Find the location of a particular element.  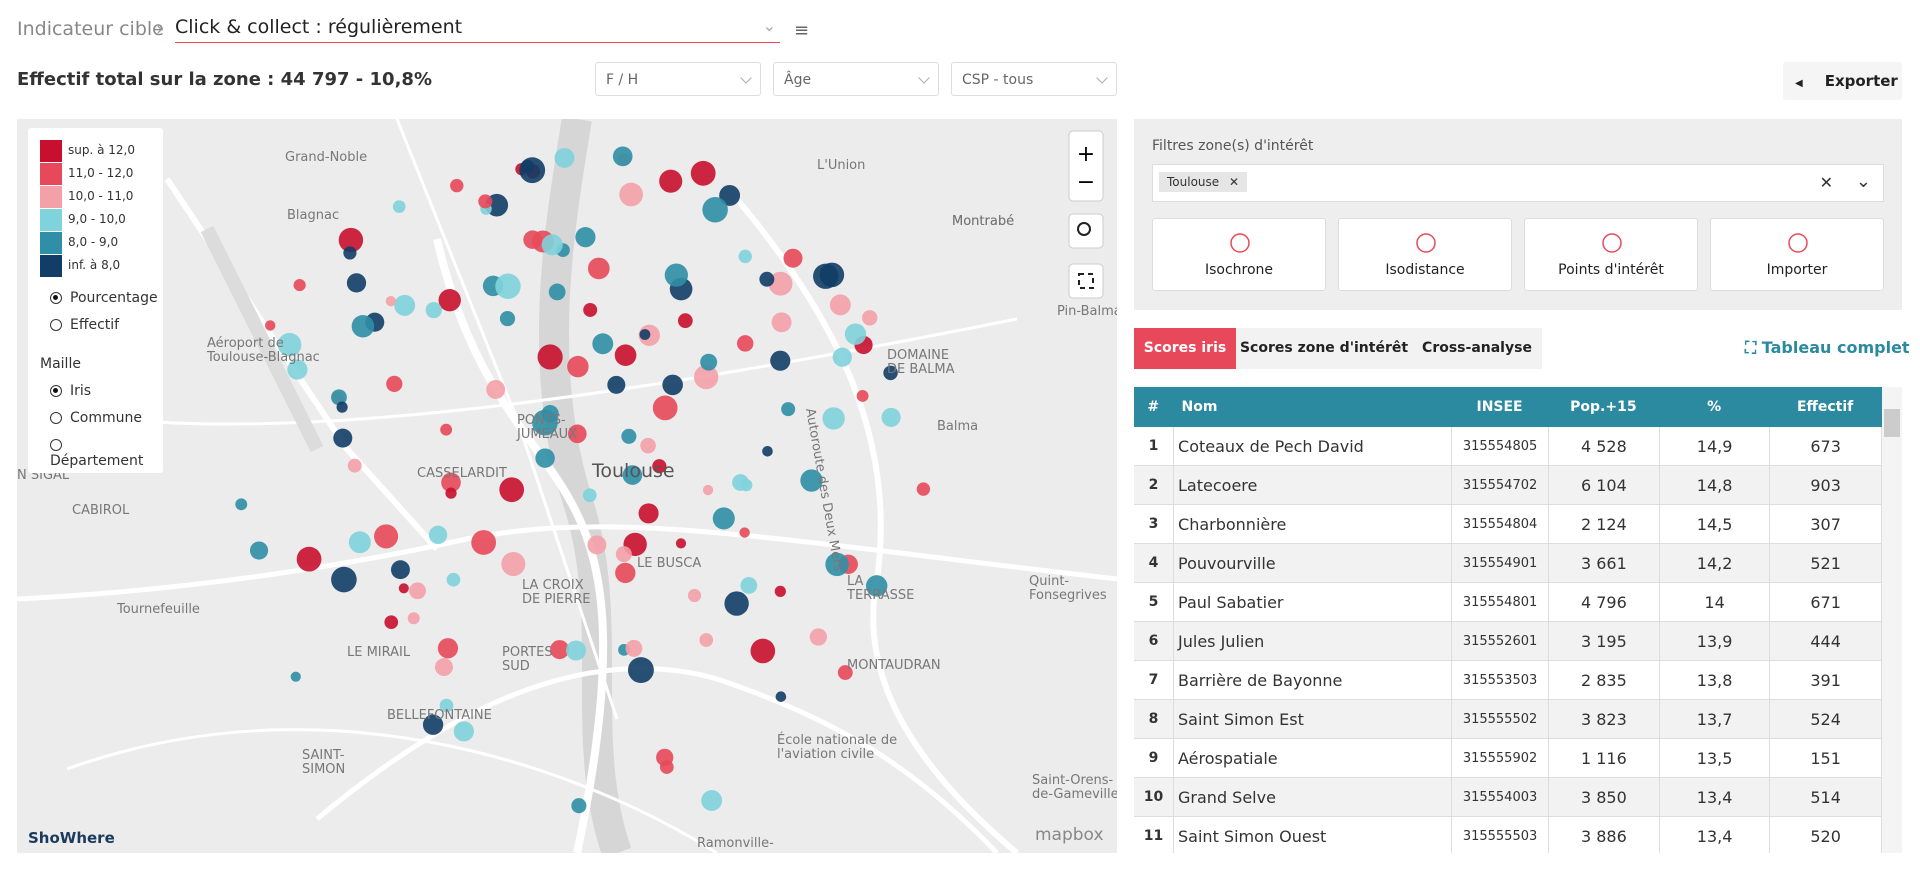

scrollbar is located at coordinates (1892, 620).